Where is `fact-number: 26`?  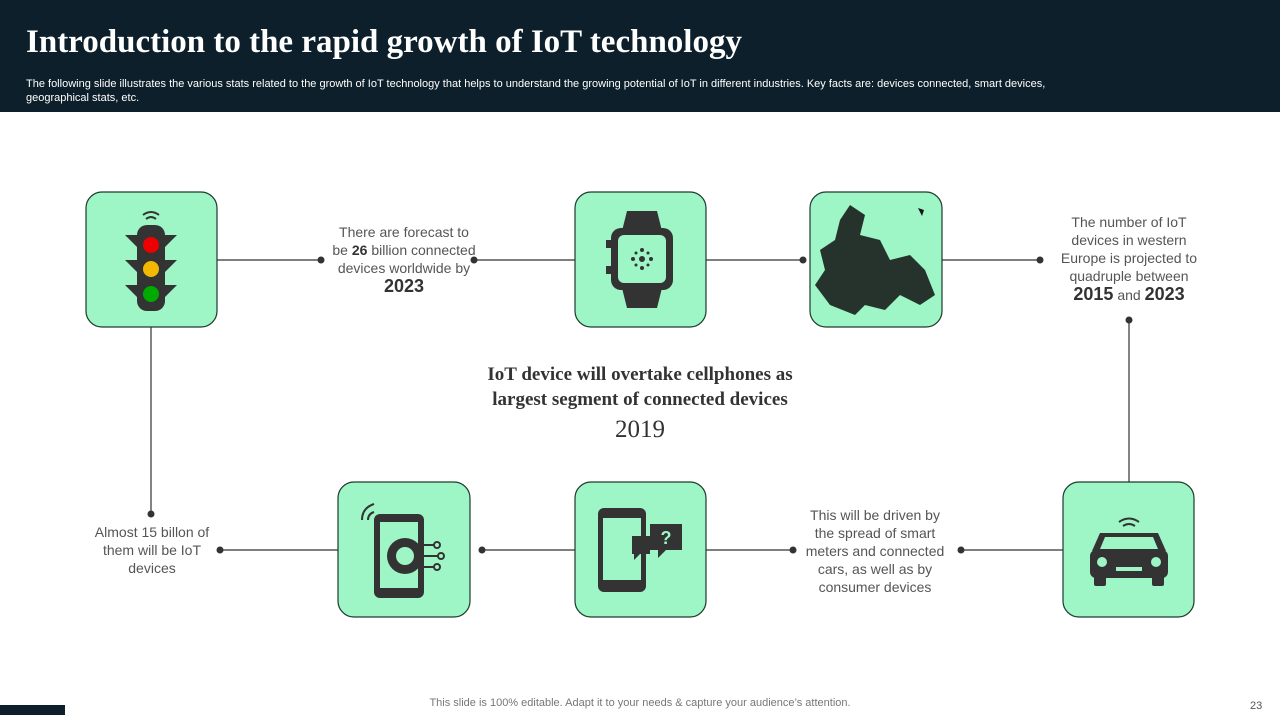 fact-number: 26 is located at coordinates (359, 250).